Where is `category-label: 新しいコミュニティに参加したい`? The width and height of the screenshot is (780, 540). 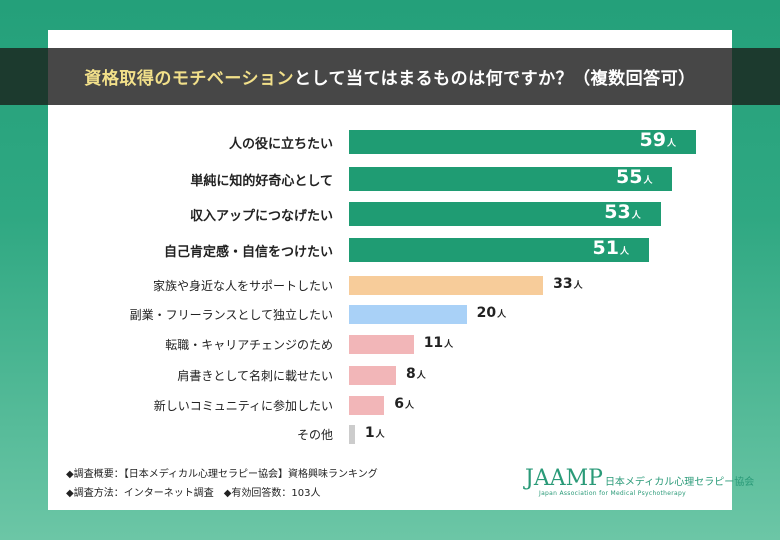 category-label: 新しいコミュニティに参加したい is located at coordinates (243, 406).